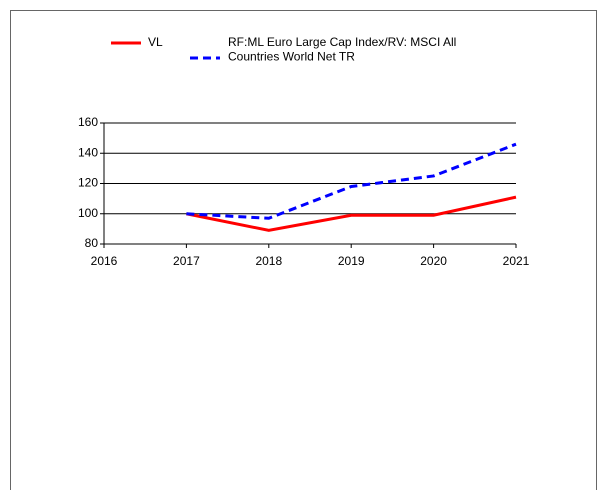 The width and height of the screenshot is (605, 490). Describe the element at coordinates (351, 261) in the screenshot. I see `x-tick-label: 2019` at that location.